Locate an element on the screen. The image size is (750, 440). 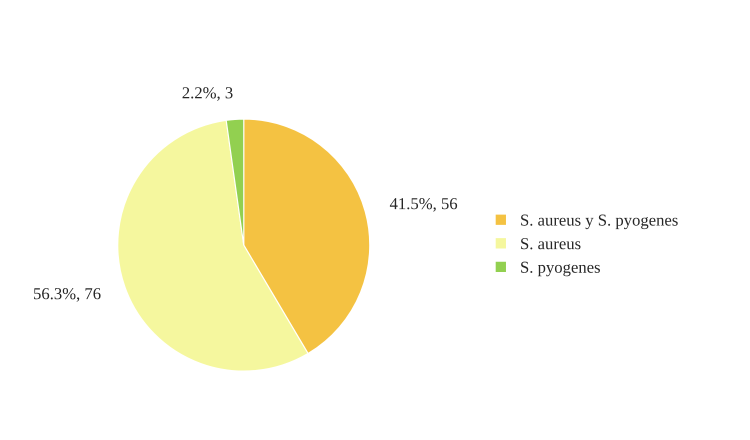
data-label: 41.5%, 56 is located at coordinates (424, 205).